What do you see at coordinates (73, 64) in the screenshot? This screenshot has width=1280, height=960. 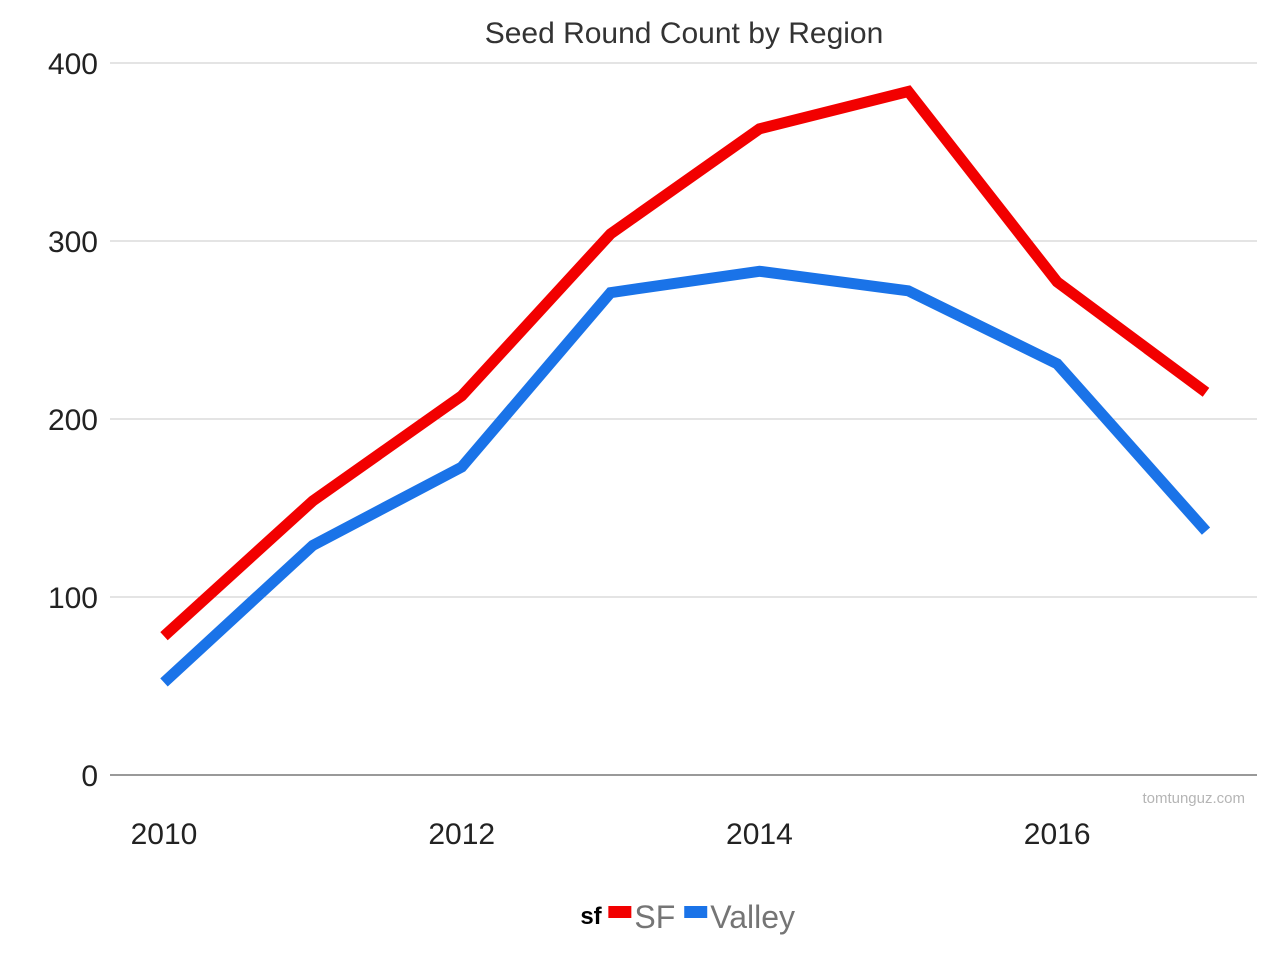 I see `y-tick-label: 400` at bounding box center [73, 64].